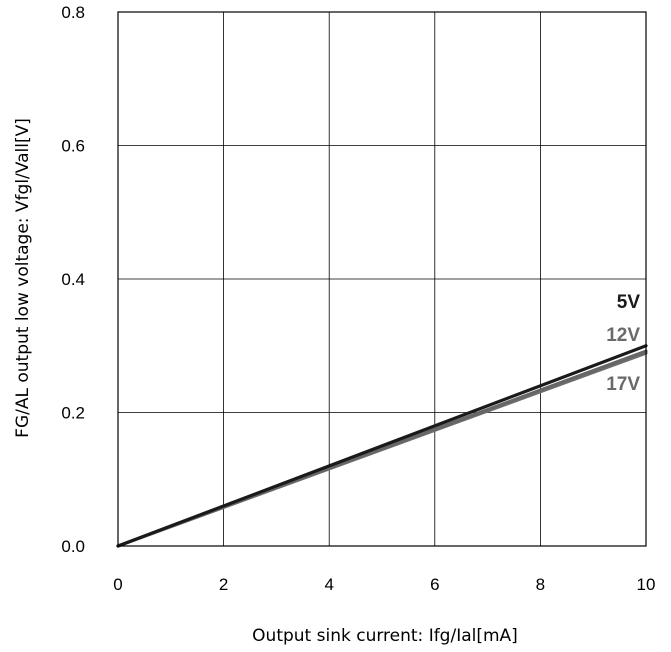  Describe the element at coordinates (73, 546) in the screenshot. I see `y-tick-label: 0.0` at that location.